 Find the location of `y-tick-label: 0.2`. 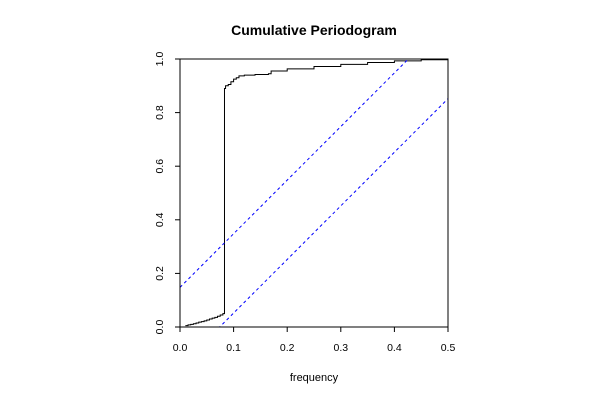

y-tick-label: 0.2 is located at coordinates (160, 273).